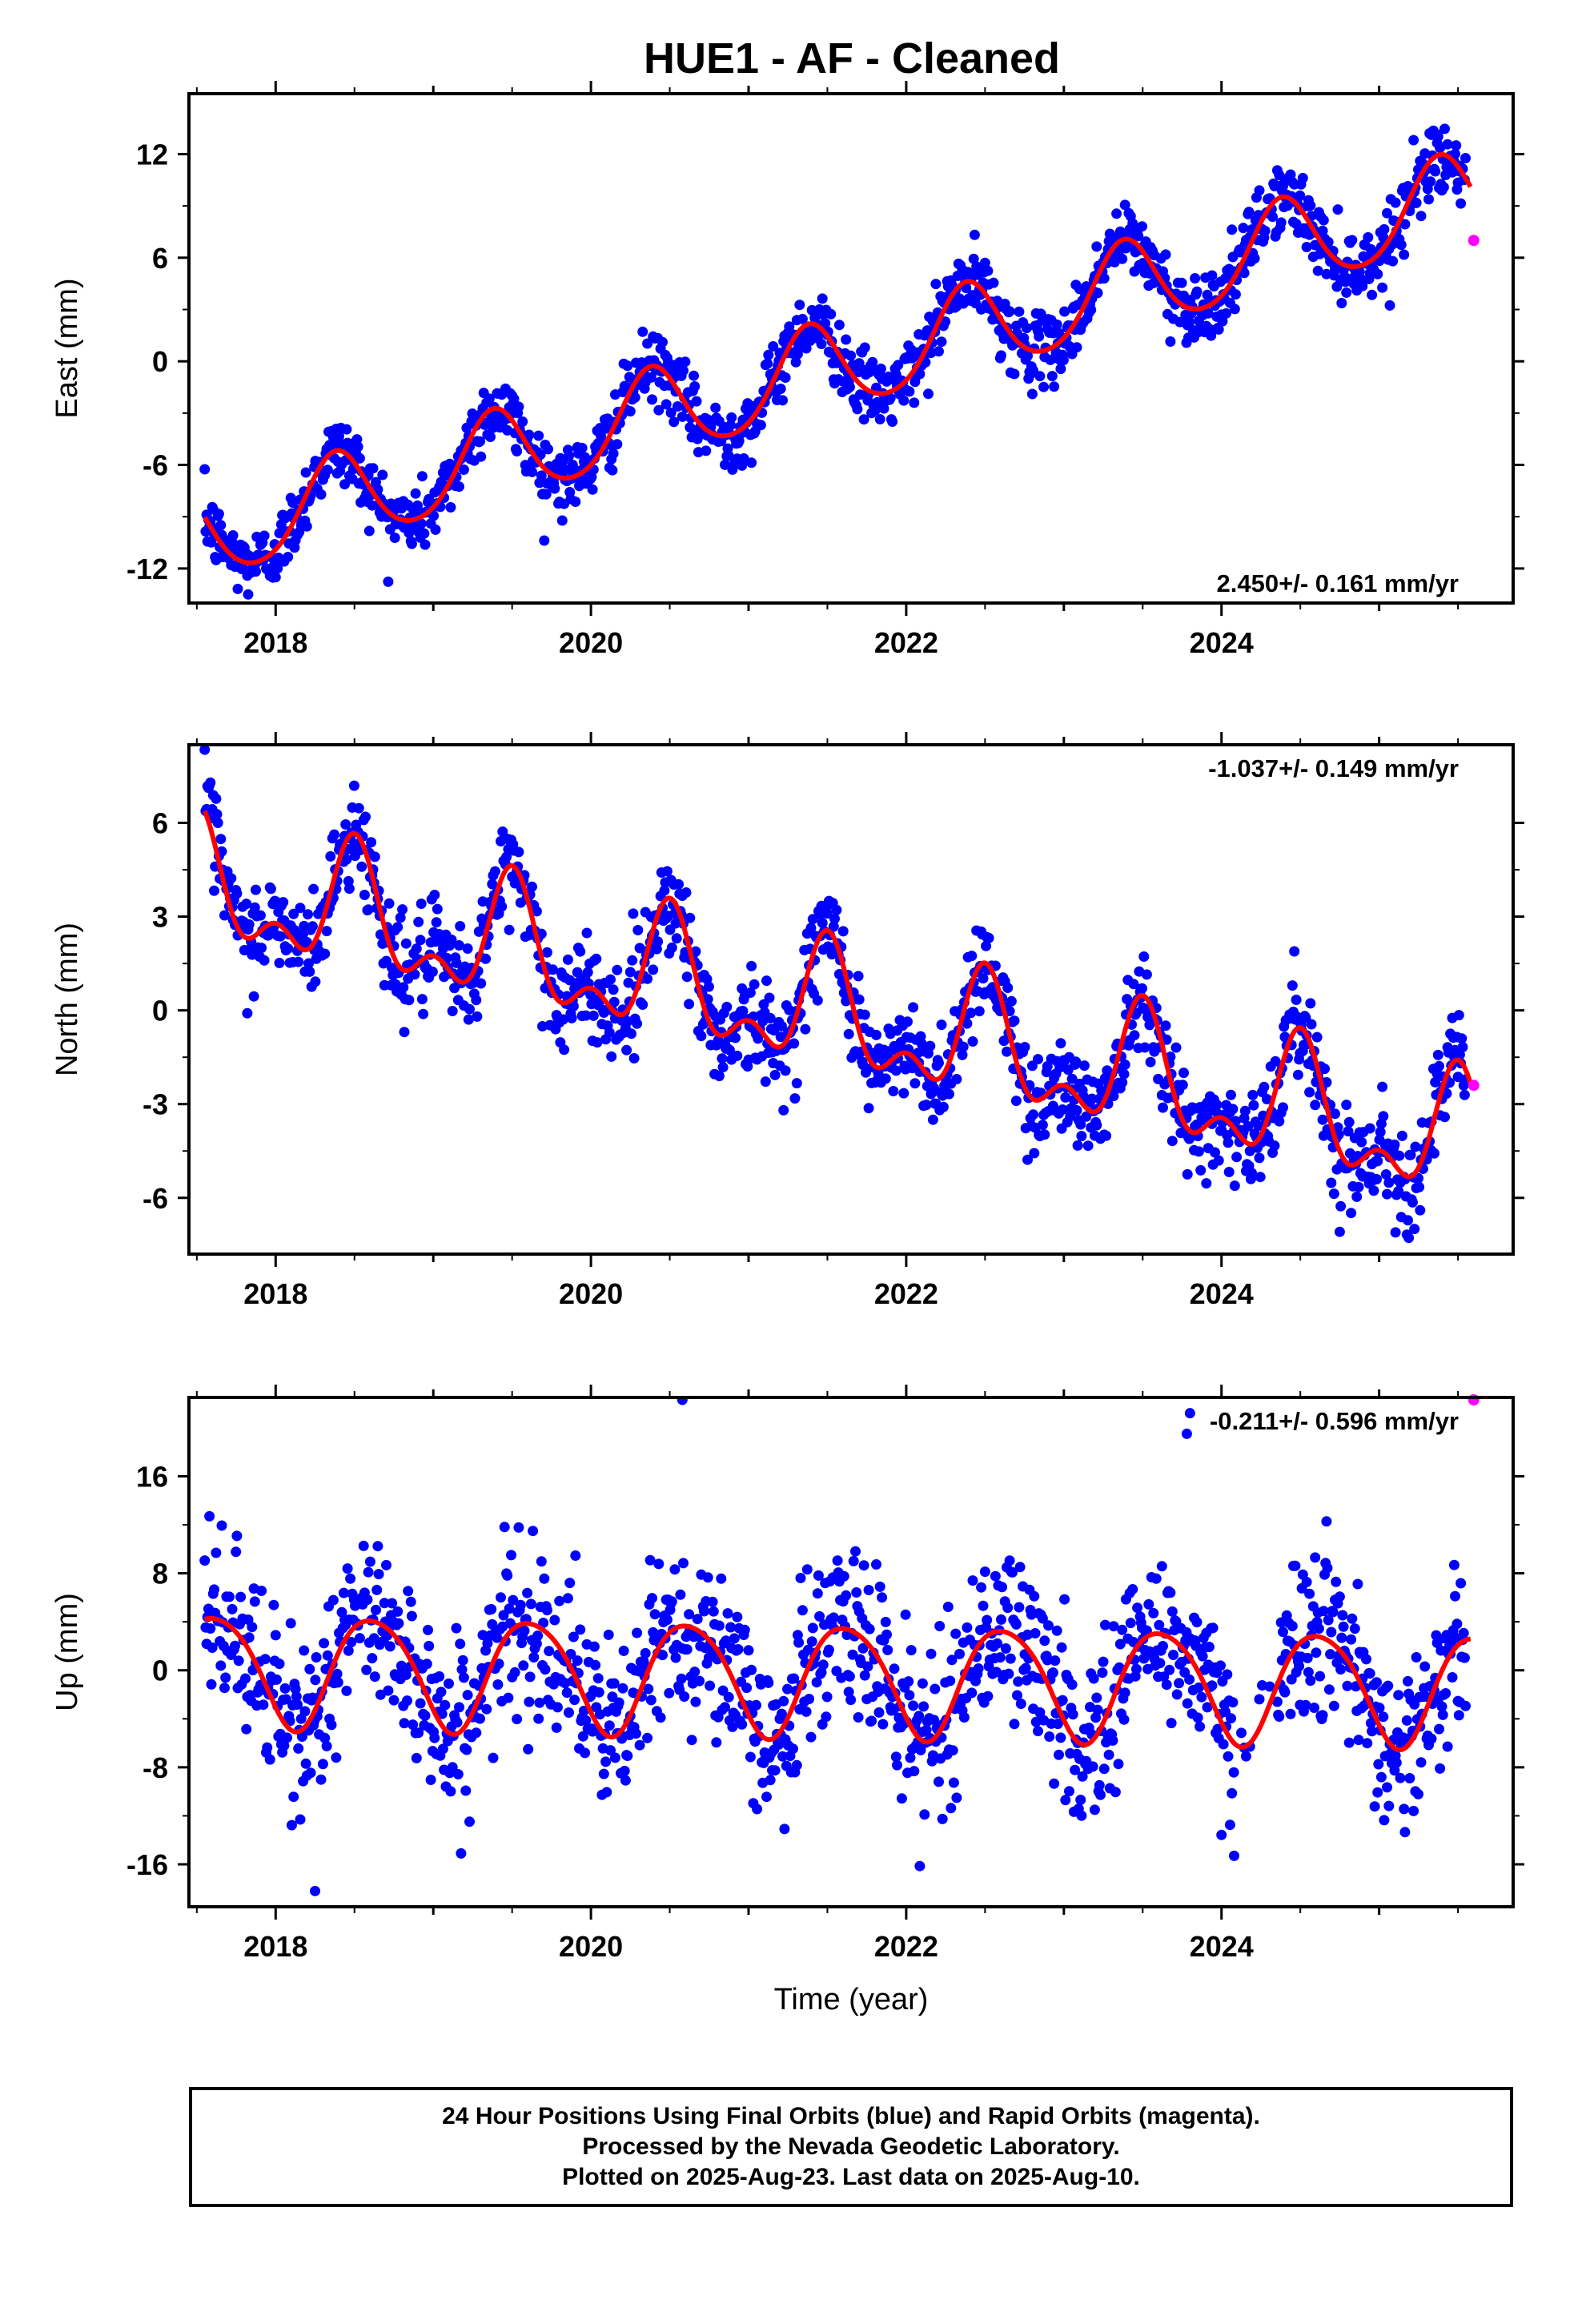 Image resolution: width=1582 pixels, height=2324 pixels. I want to click on y-tick-label: 0, so click(160, 1671).